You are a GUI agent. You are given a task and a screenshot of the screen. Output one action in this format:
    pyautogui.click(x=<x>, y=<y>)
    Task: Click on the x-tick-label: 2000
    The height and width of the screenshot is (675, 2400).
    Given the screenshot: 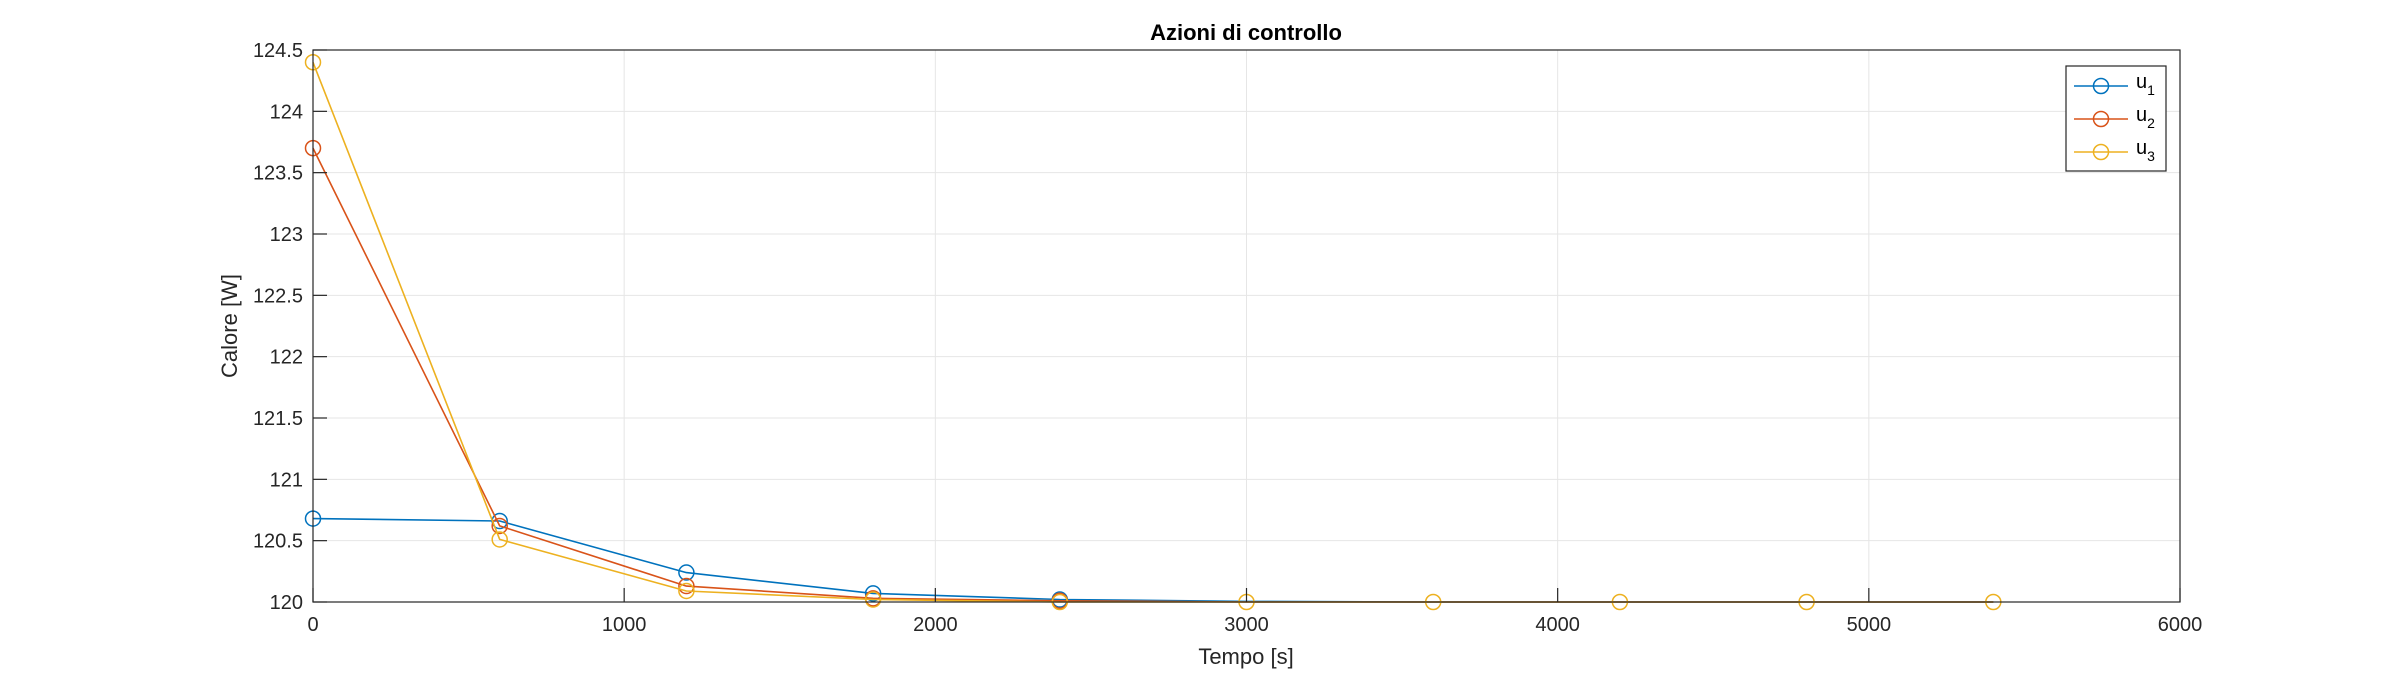 What is the action you would take?
    pyautogui.click(x=935, y=625)
    